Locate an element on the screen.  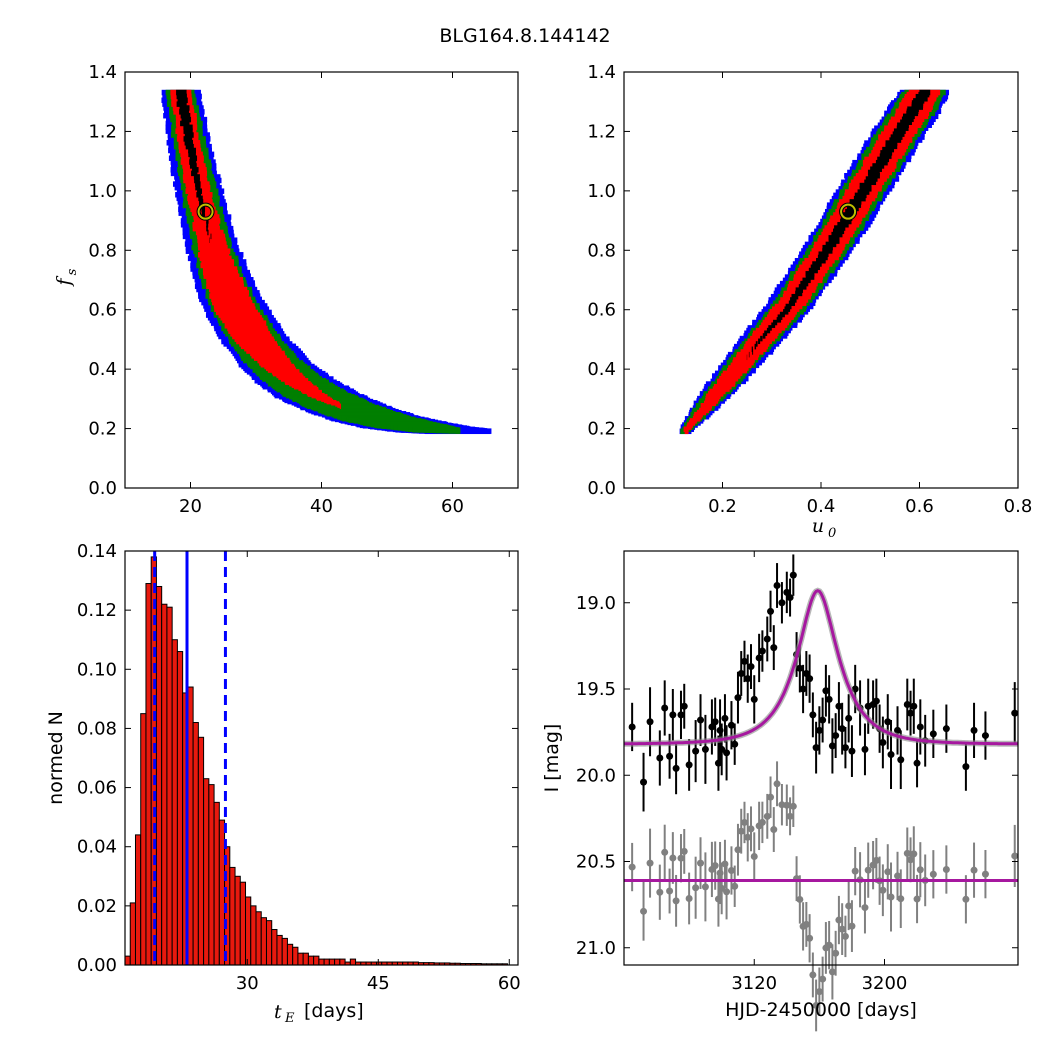
x-tick-label: 0.8 is located at coordinates (1018, 506).